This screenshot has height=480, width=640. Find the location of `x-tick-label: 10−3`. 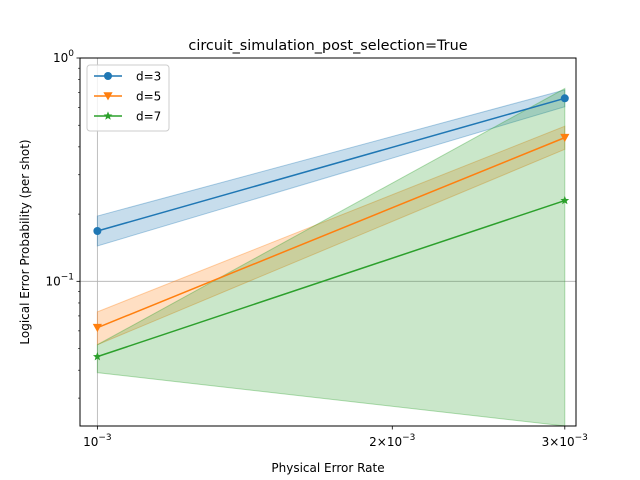

x-tick-label: 10−3 is located at coordinates (97, 441).